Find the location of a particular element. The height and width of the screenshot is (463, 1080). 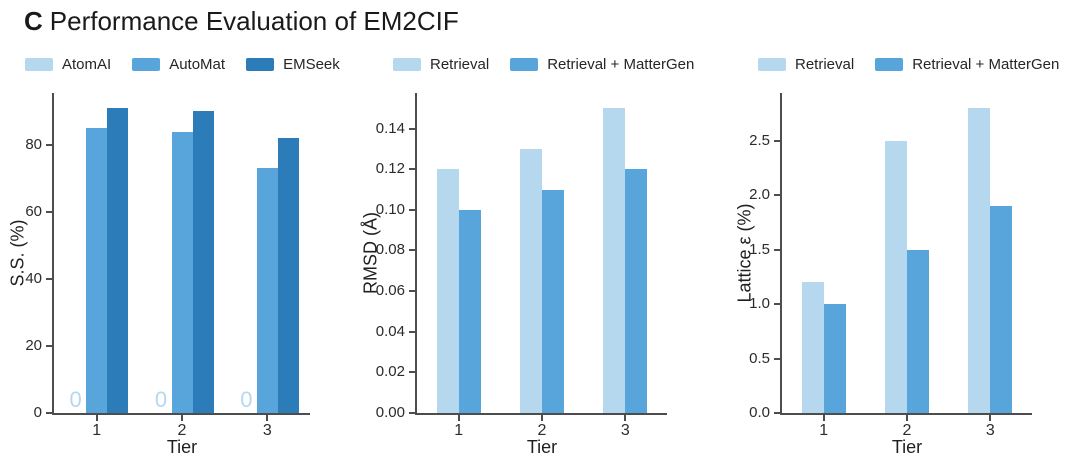

y-tick-label: 0.02 is located at coordinates (390, 372).